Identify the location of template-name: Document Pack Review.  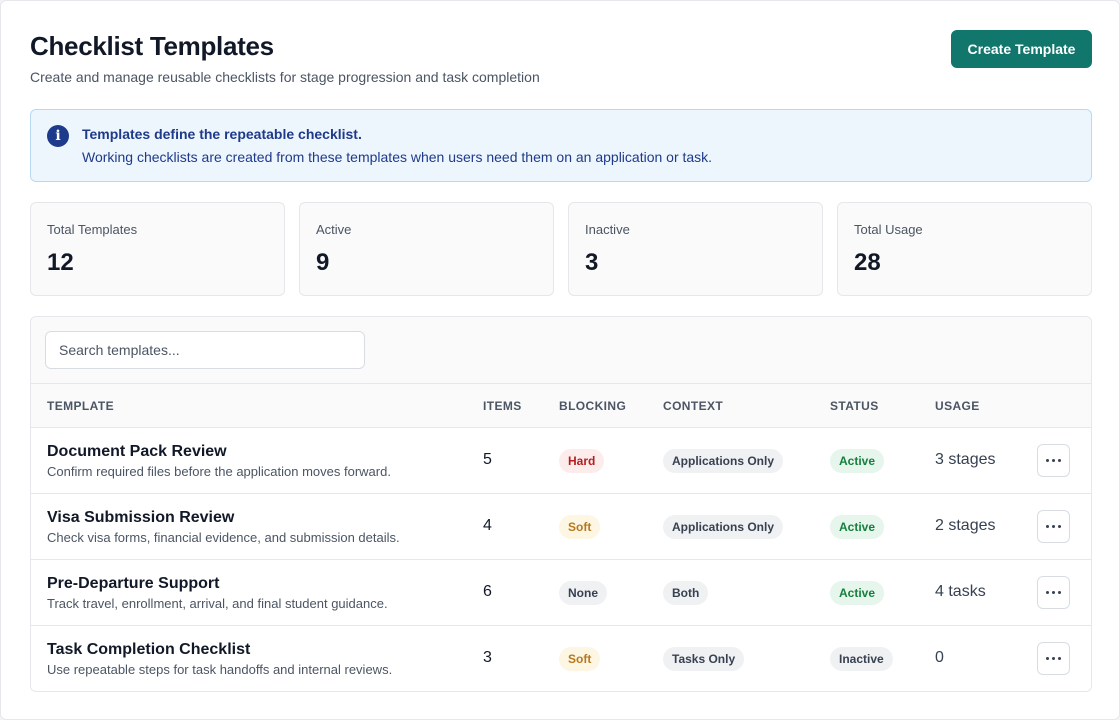
(137, 451).